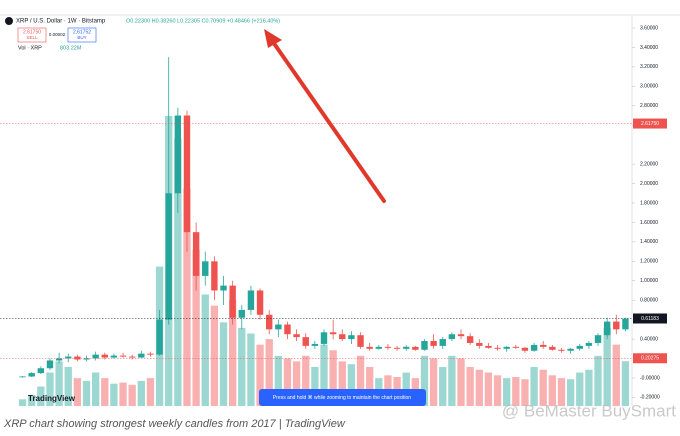 The width and height of the screenshot is (680, 436). Describe the element at coordinates (57, 34) in the screenshot. I see `spread: 0.00002` at that location.